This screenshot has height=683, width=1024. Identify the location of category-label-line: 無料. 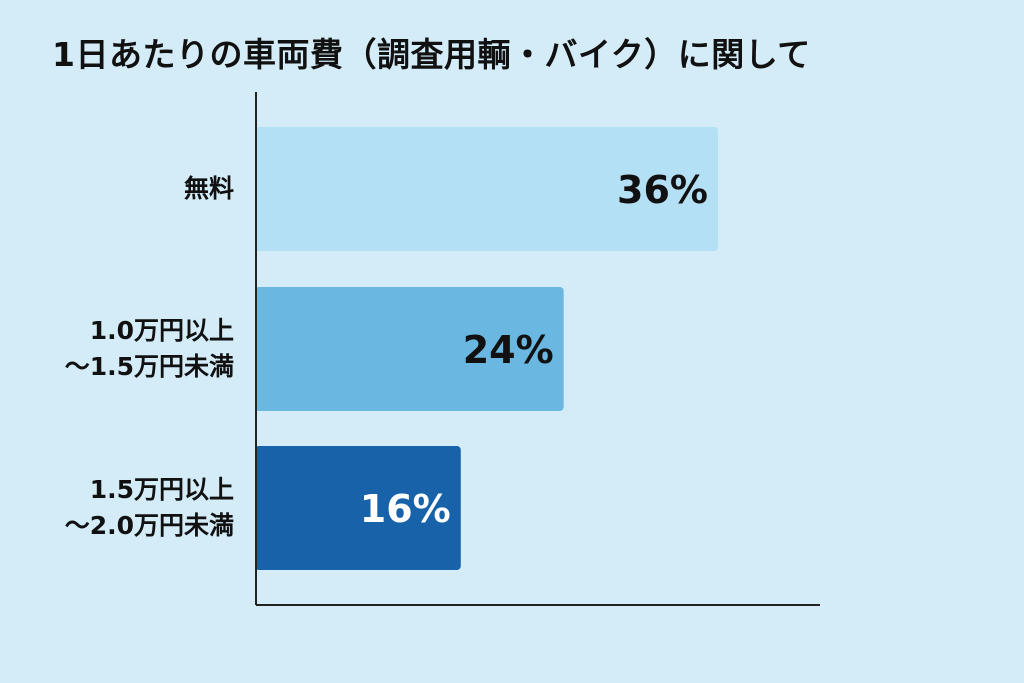
(208, 188).